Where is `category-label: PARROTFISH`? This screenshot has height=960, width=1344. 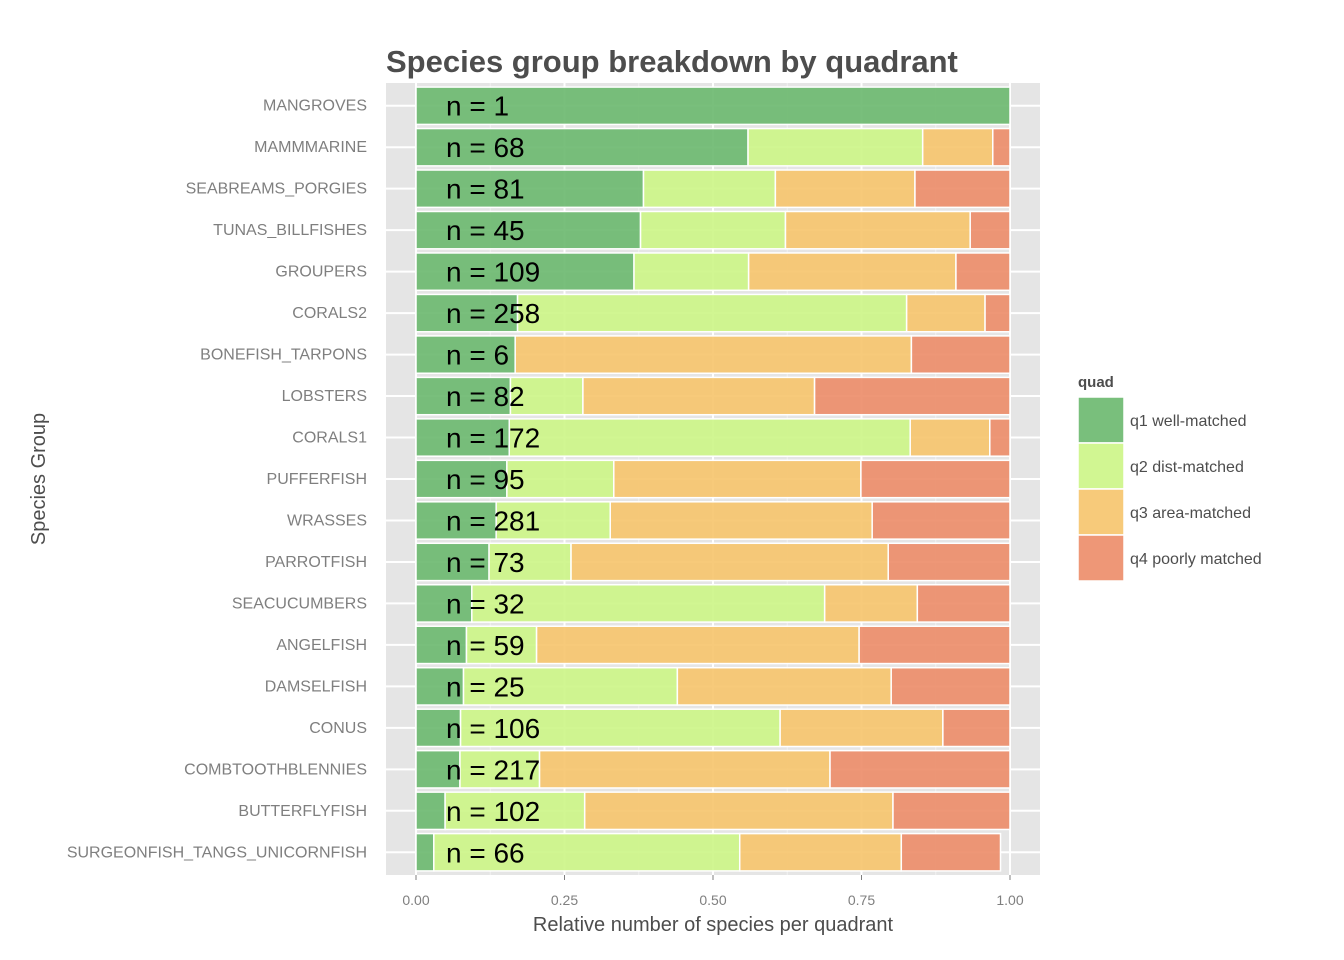
category-label: PARROTFISH is located at coordinates (316, 562).